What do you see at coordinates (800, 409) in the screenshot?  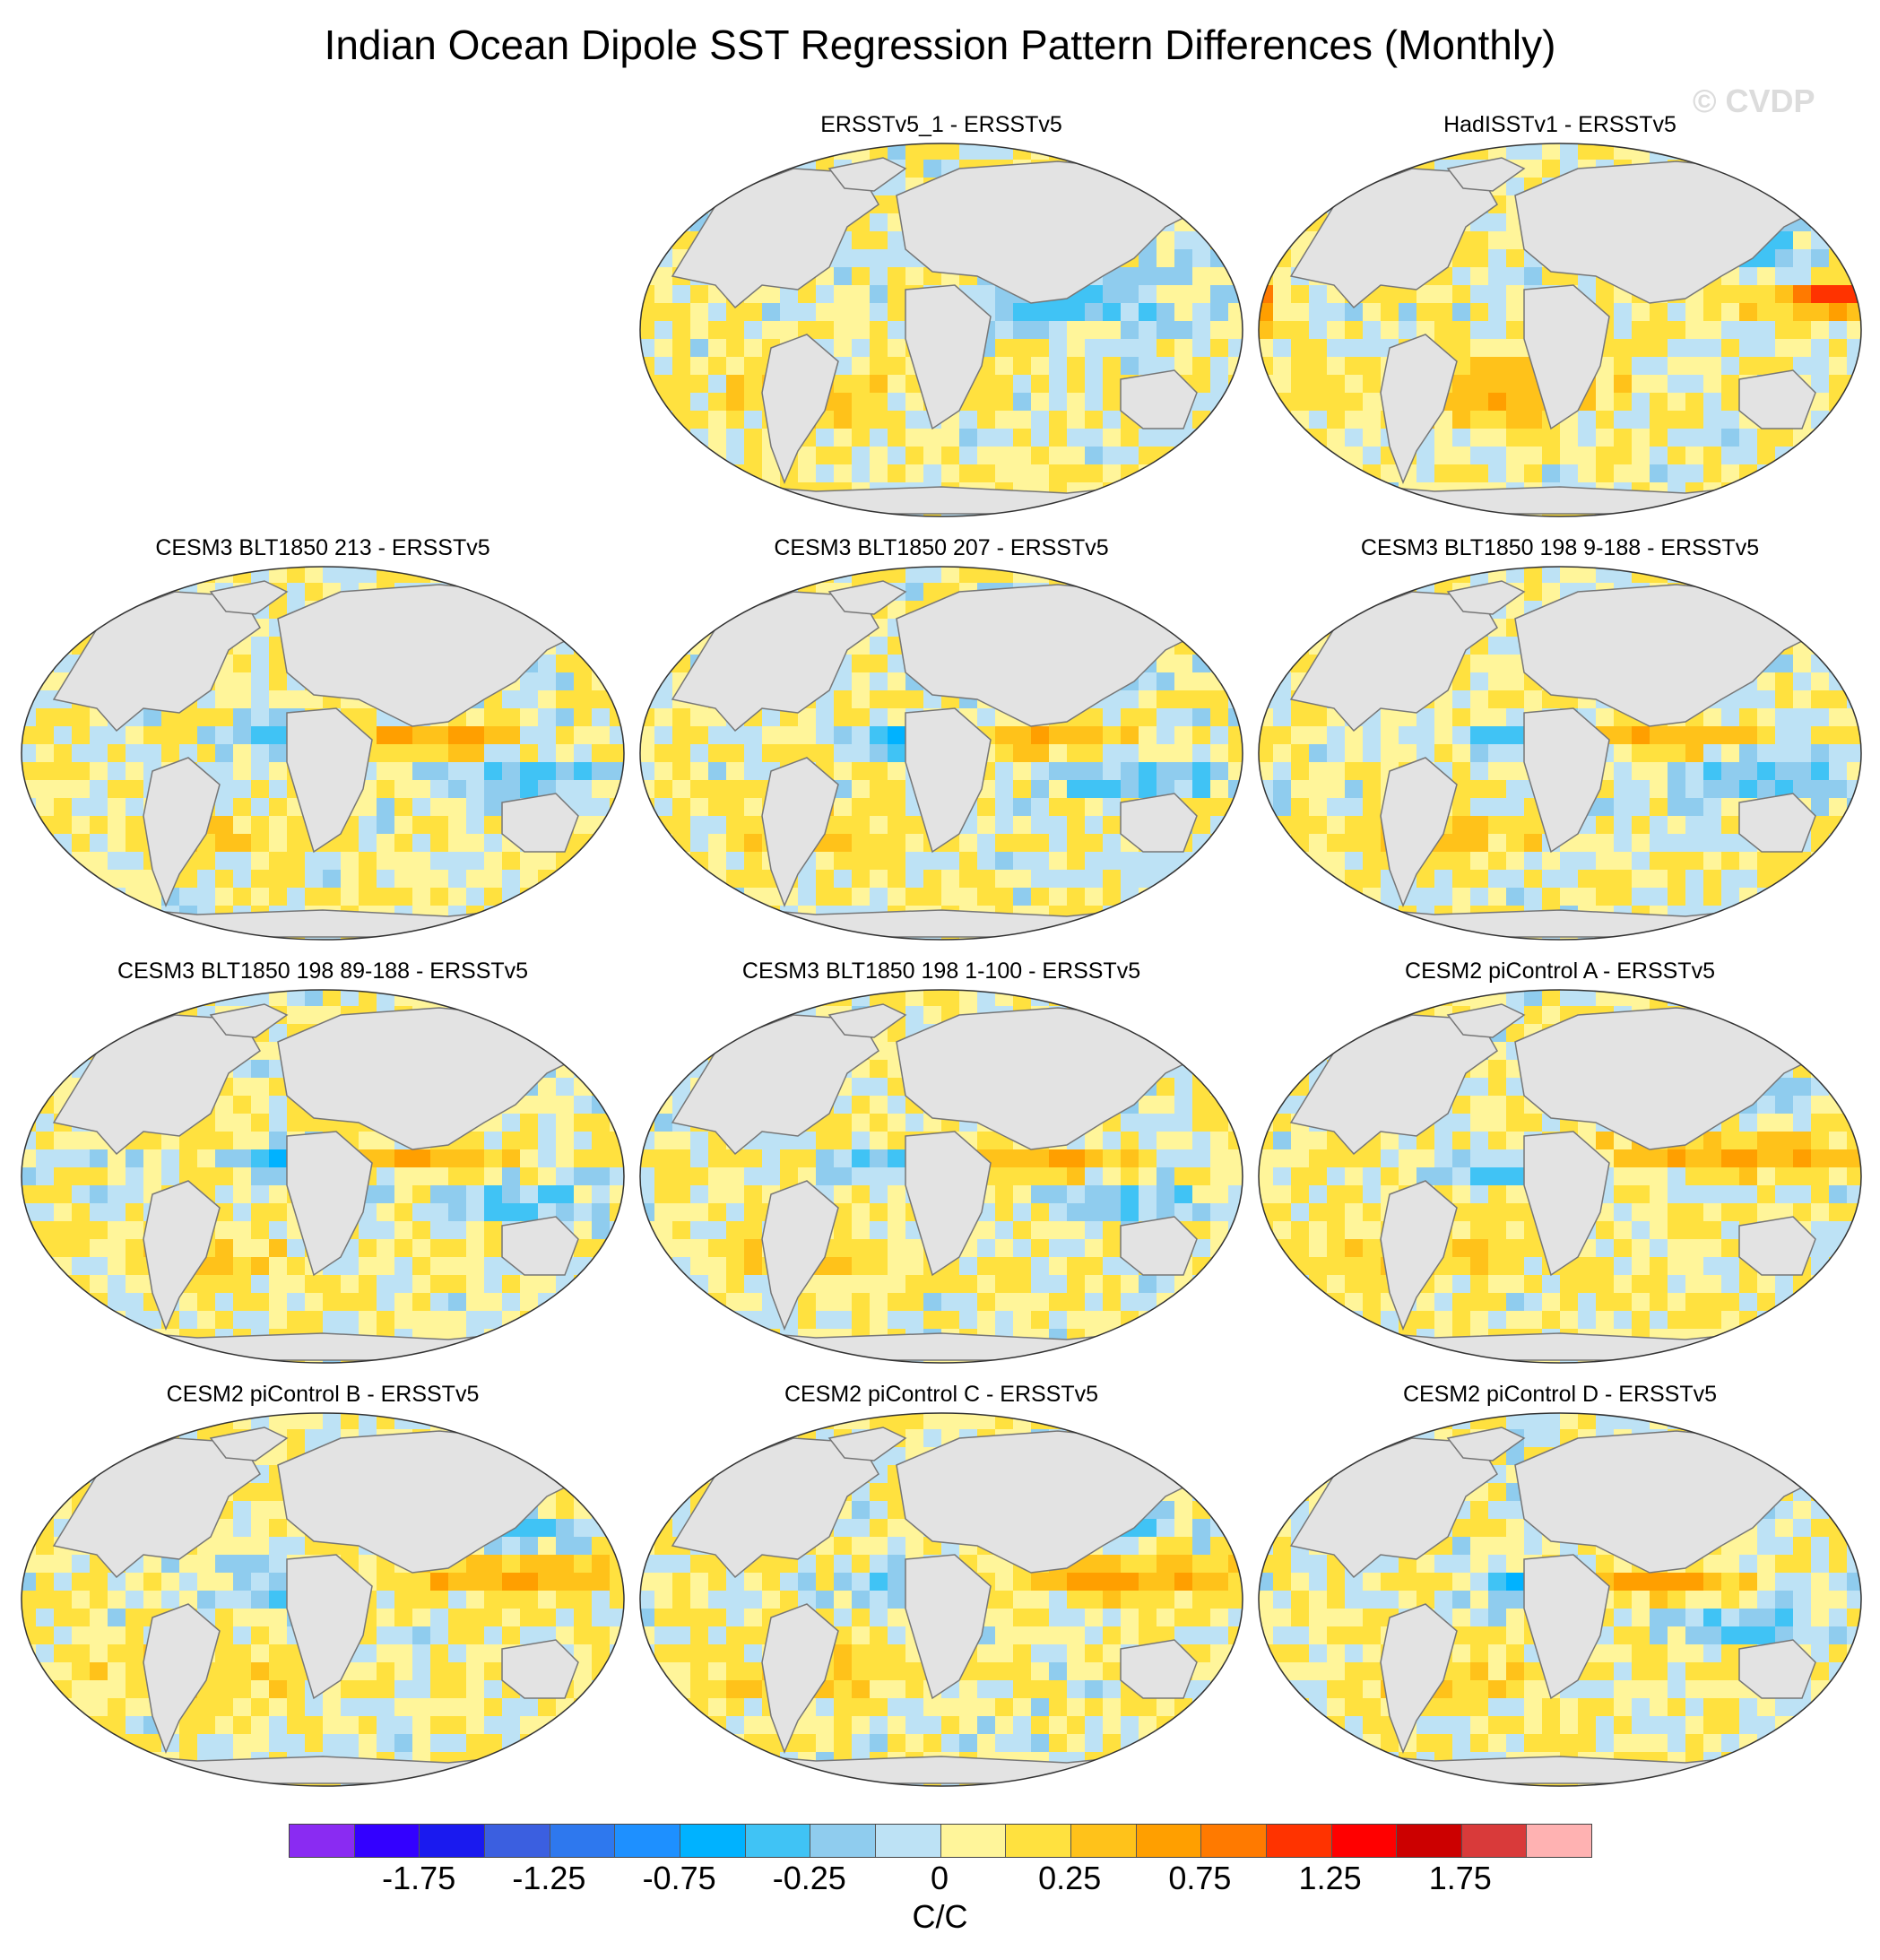 I see `land-mass` at bounding box center [800, 409].